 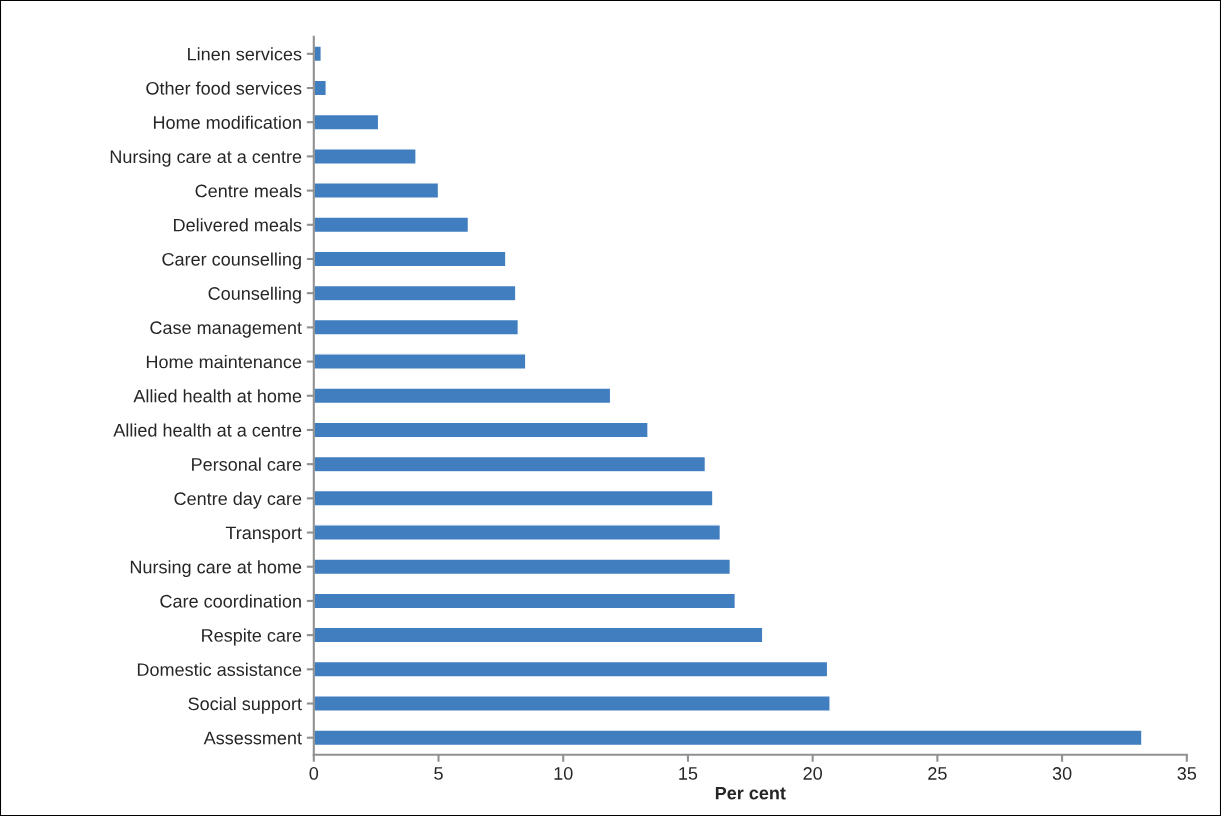 What do you see at coordinates (206, 158) in the screenshot?
I see `y-tick-label: Nursing care at a centre` at bounding box center [206, 158].